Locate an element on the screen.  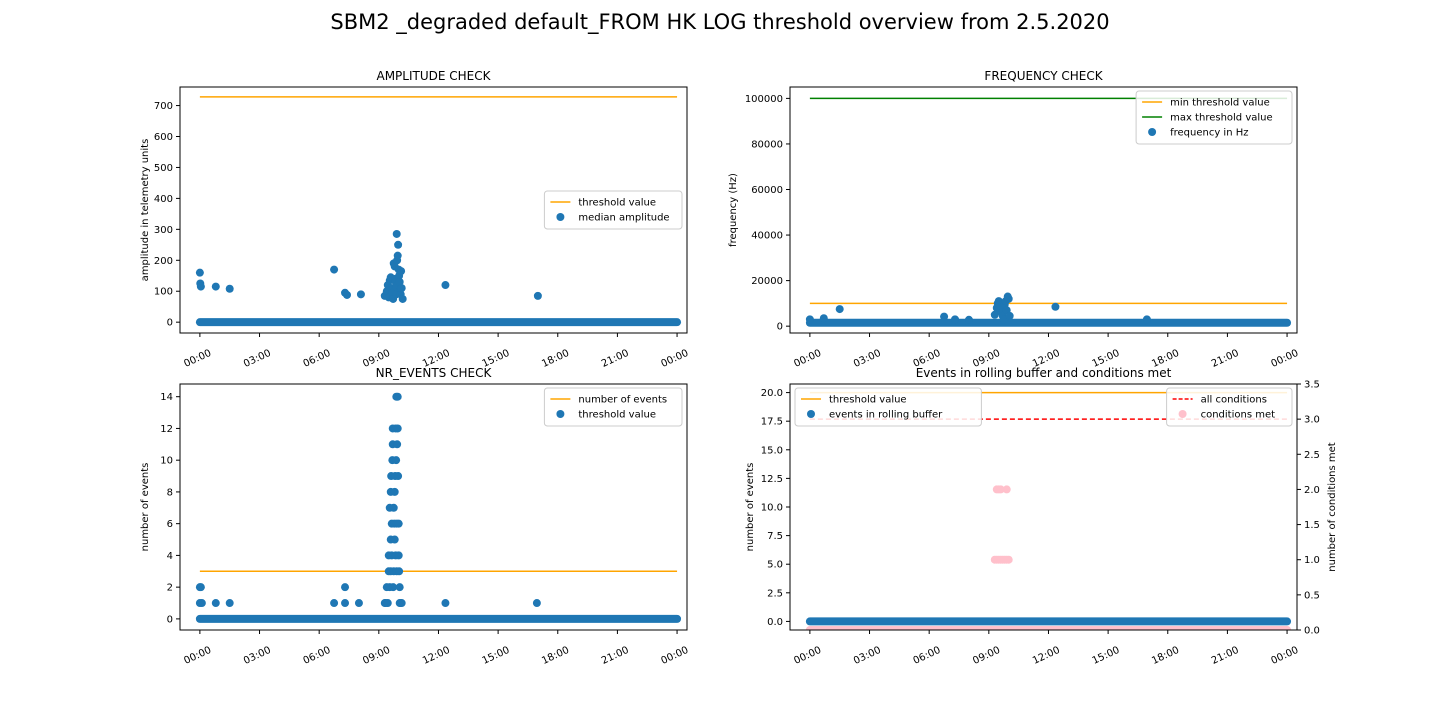
x-tick-label: 15:00 is located at coordinates (1106, 656).